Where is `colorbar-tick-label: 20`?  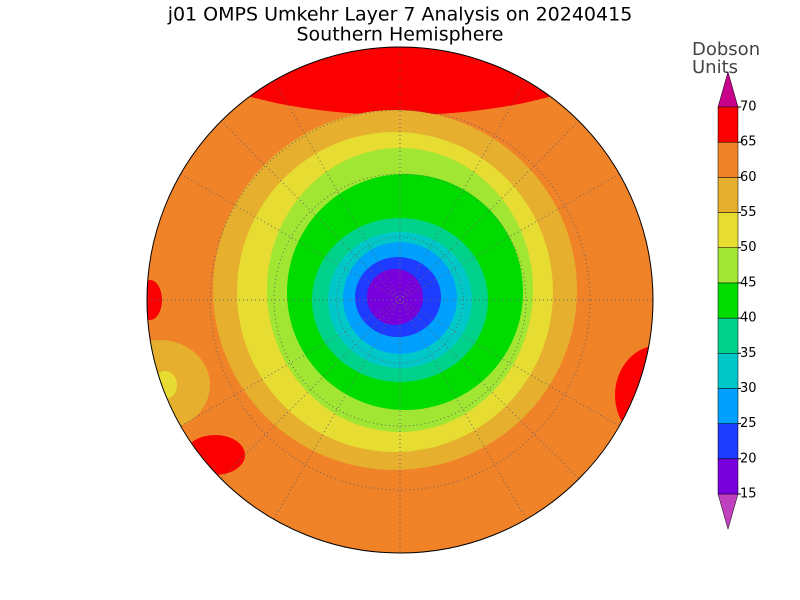 colorbar-tick-label: 20 is located at coordinates (748, 458).